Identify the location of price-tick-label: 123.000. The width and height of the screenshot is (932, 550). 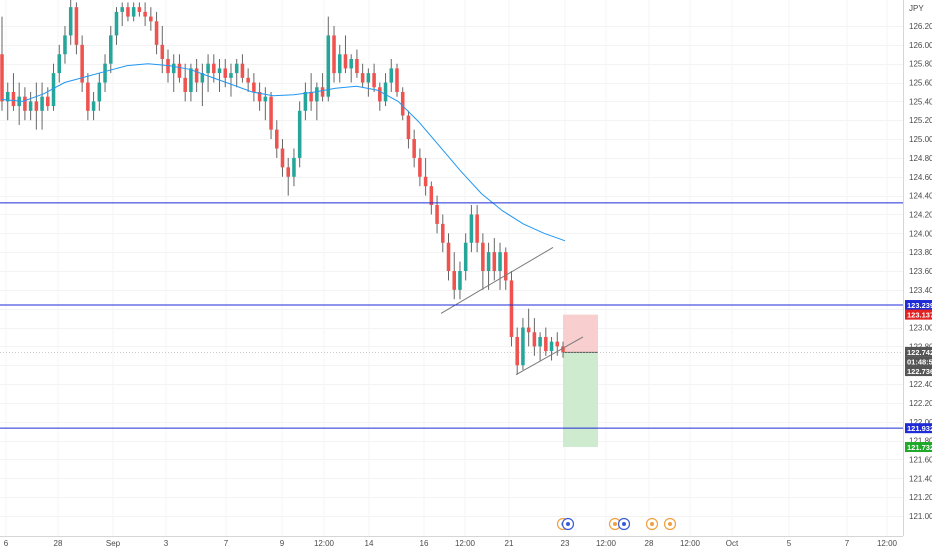
(920, 328).